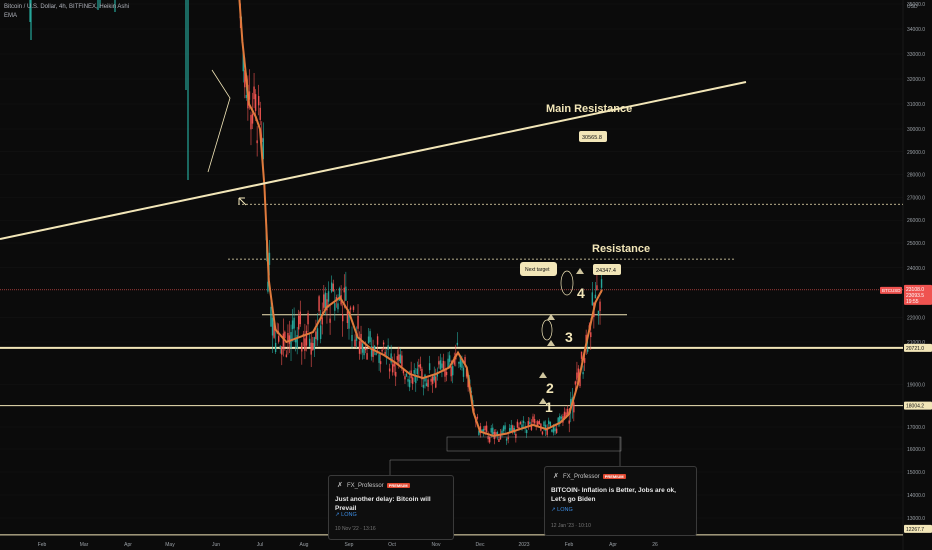  I want to click on indicator-label: EMA, so click(11, 16).